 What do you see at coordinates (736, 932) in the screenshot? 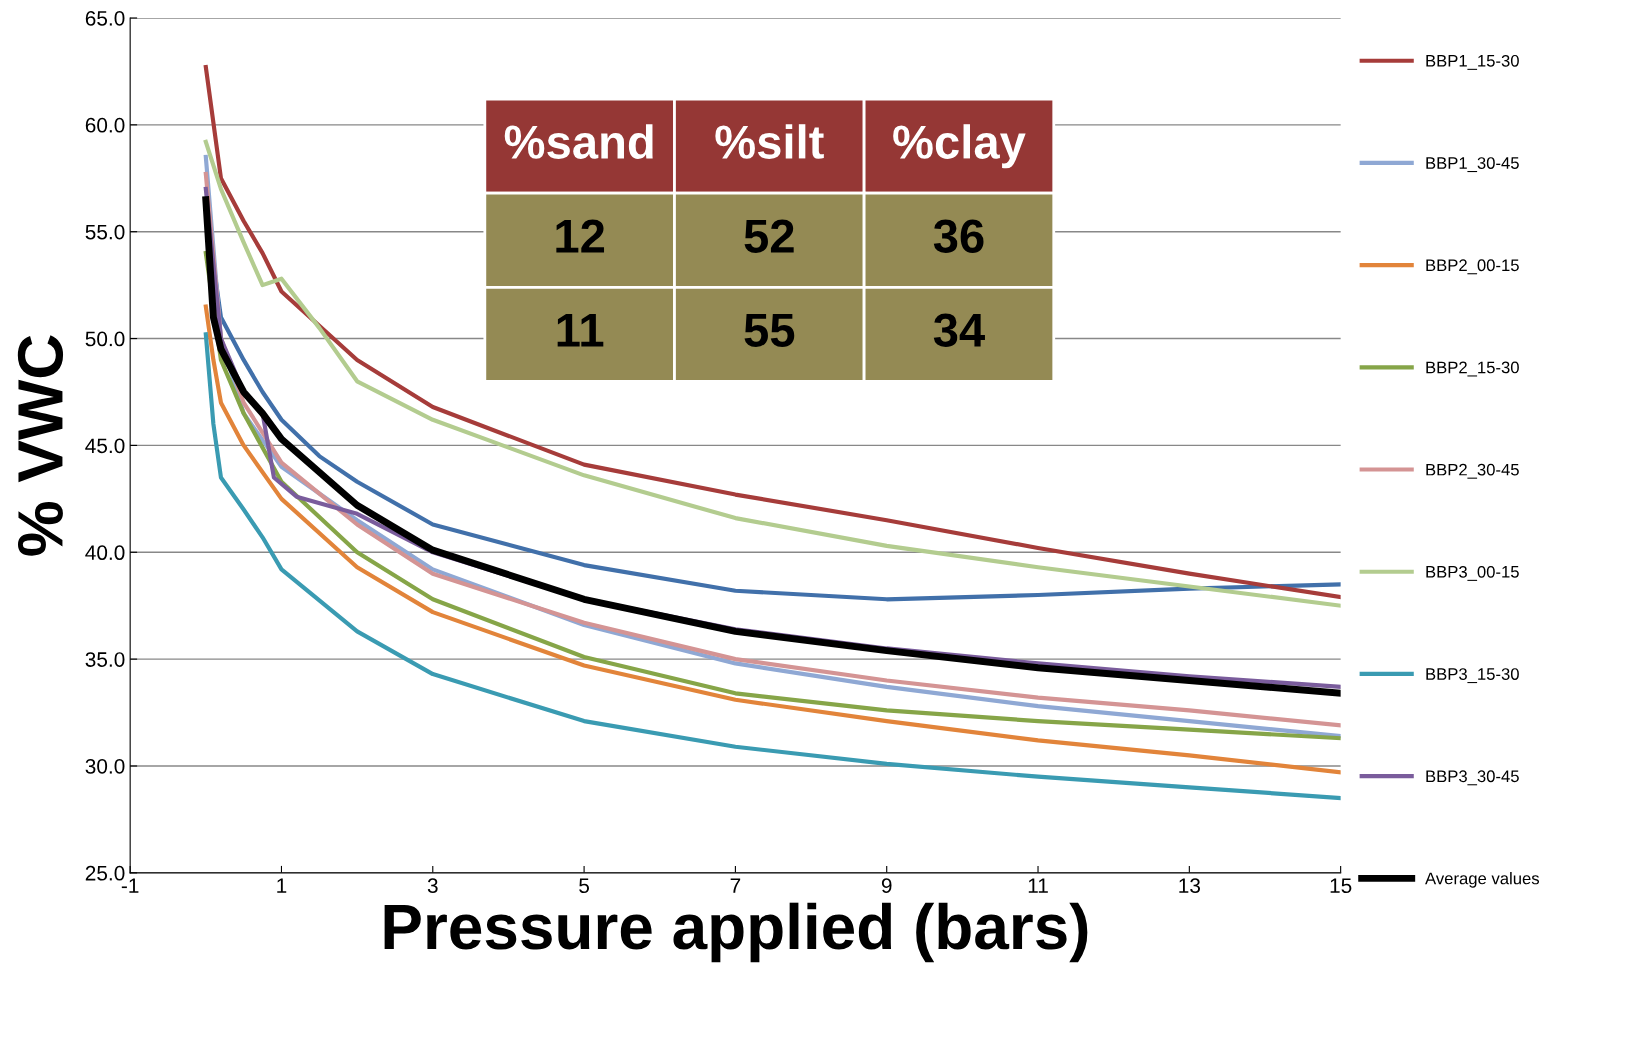
I see `x-axis-title: Pressure applied (bars)` at bounding box center [736, 932].